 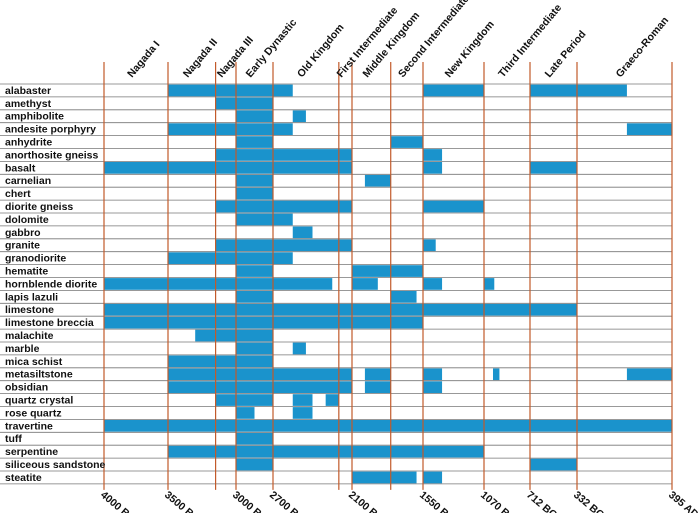 What do you see at coordinates (49, 323) in the screenshot?
I see `row-label-limestone-breccia: limestone breccia` at bounding box center [49, 323].